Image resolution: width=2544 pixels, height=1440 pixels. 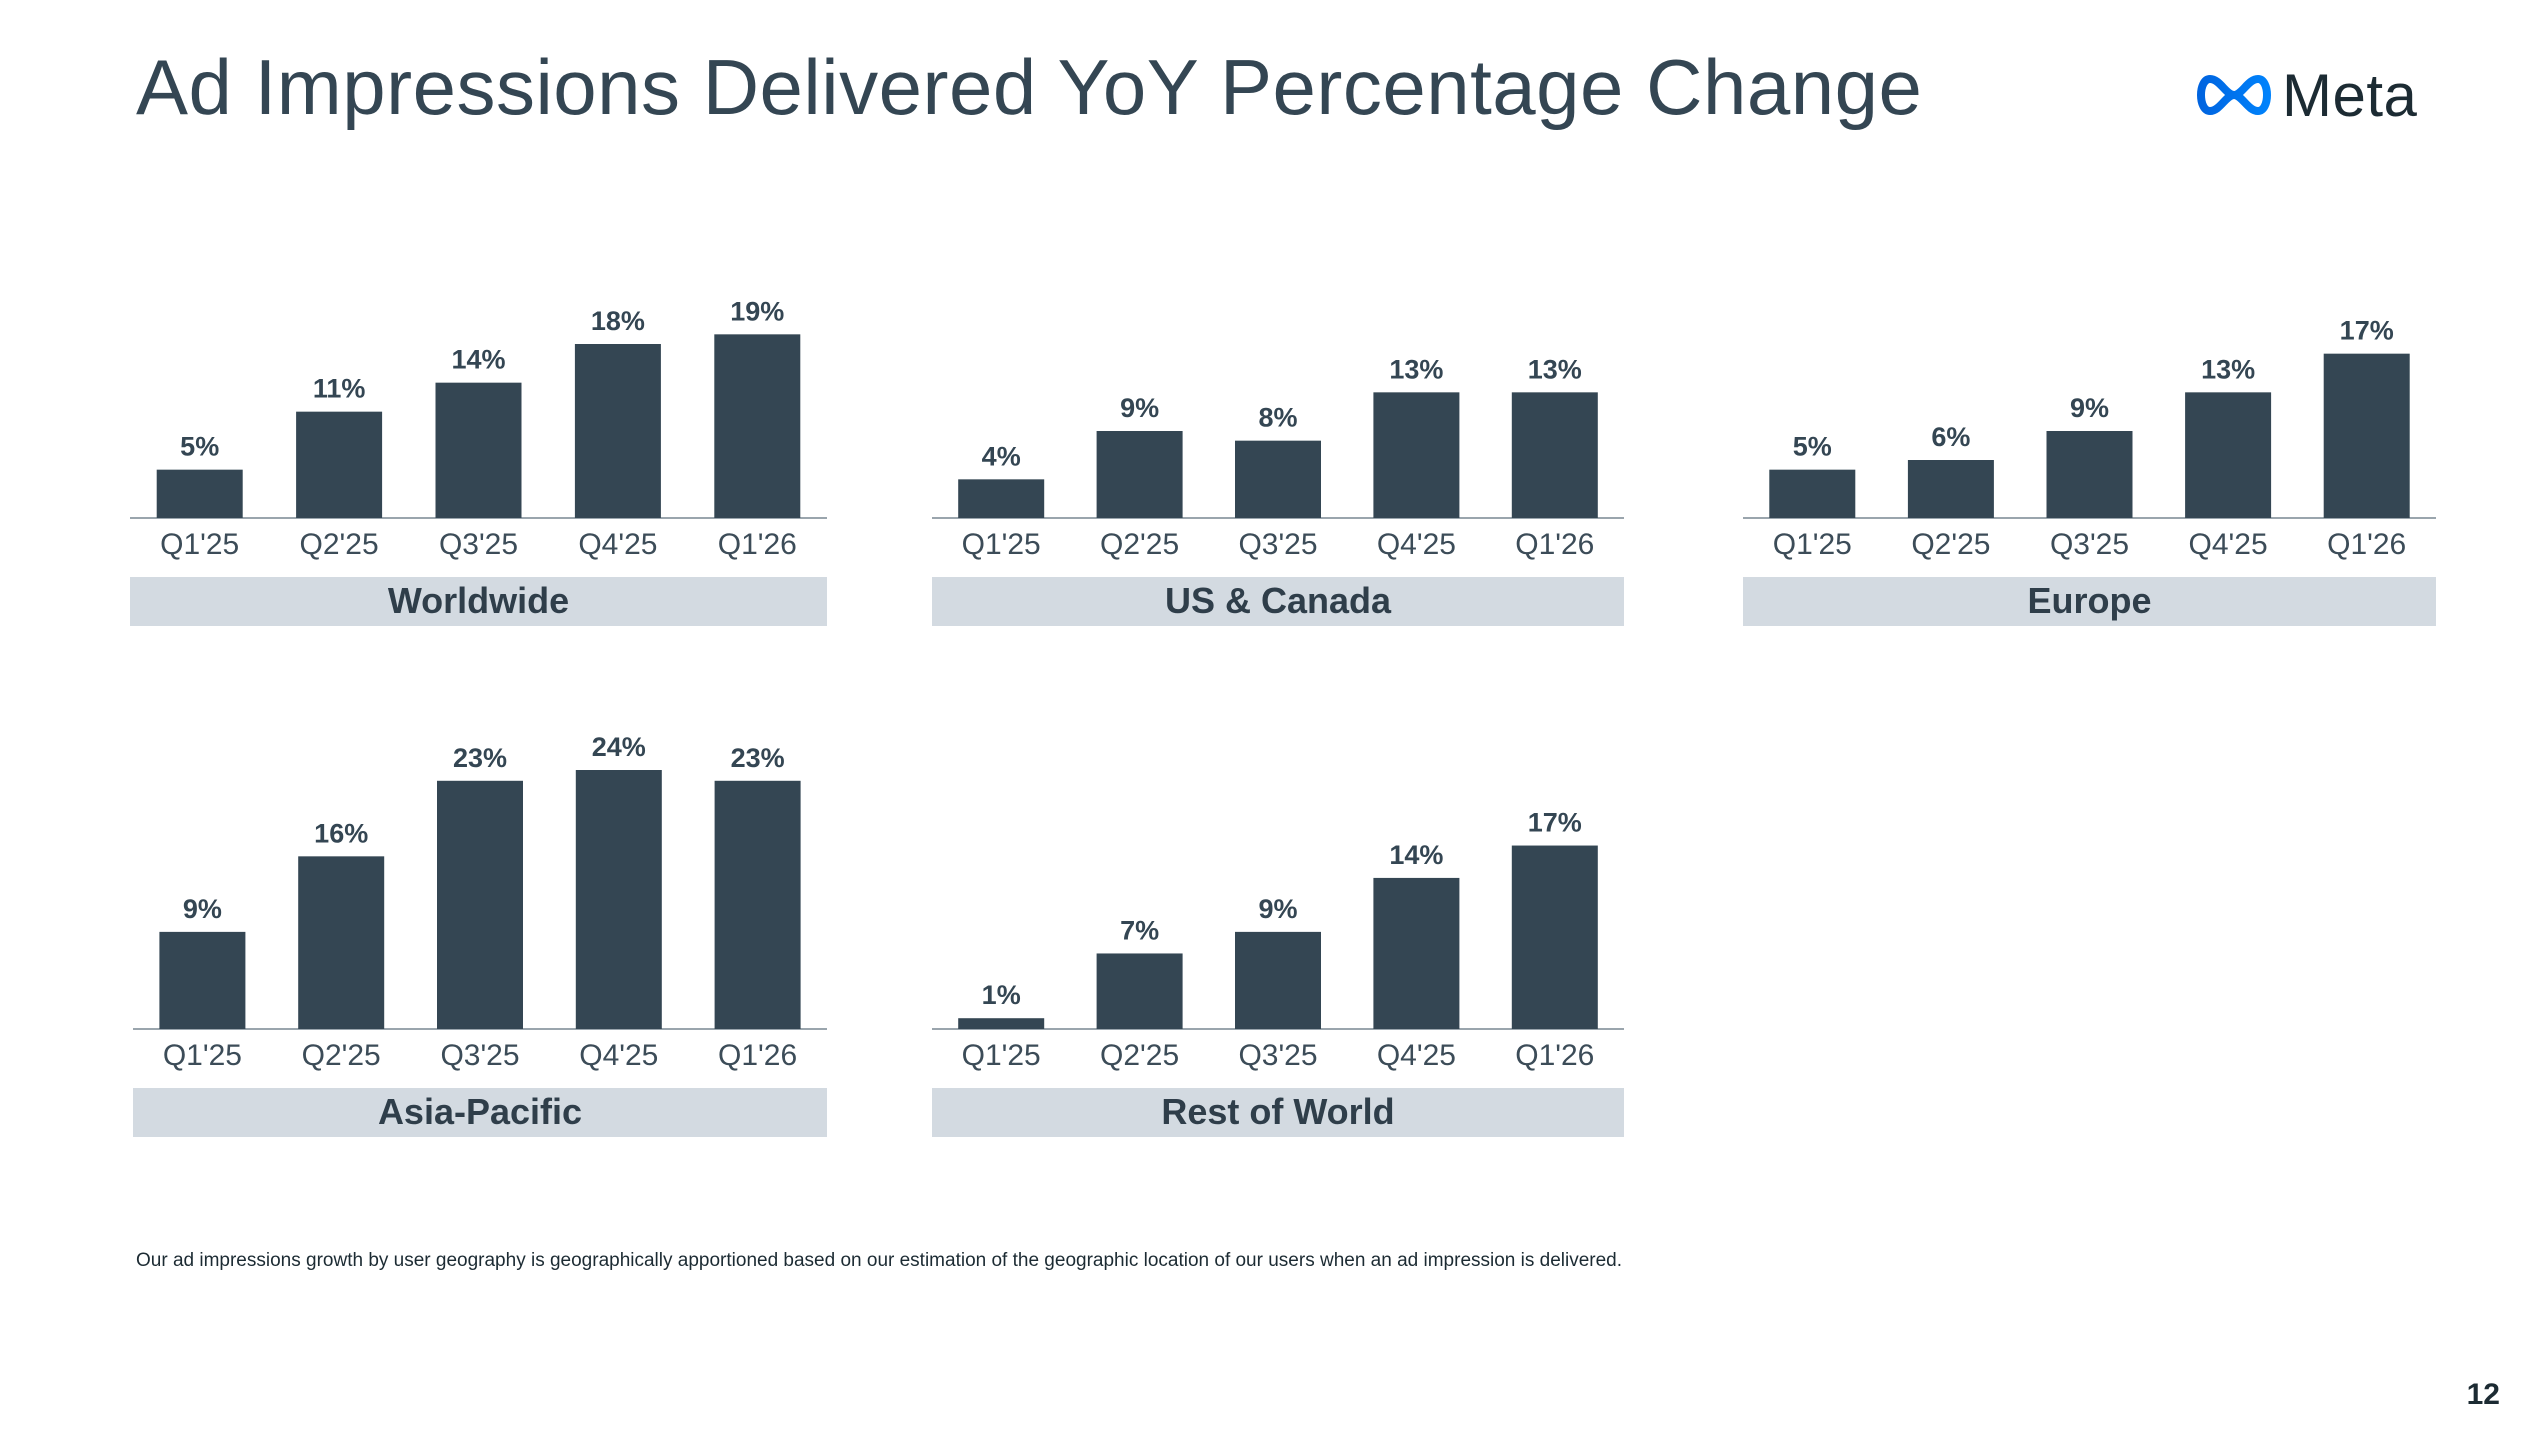 What do you see at coordinates (1001, 995) in the screenshot?
I see `data-label: 1%` at bounding box center [1001, 995].